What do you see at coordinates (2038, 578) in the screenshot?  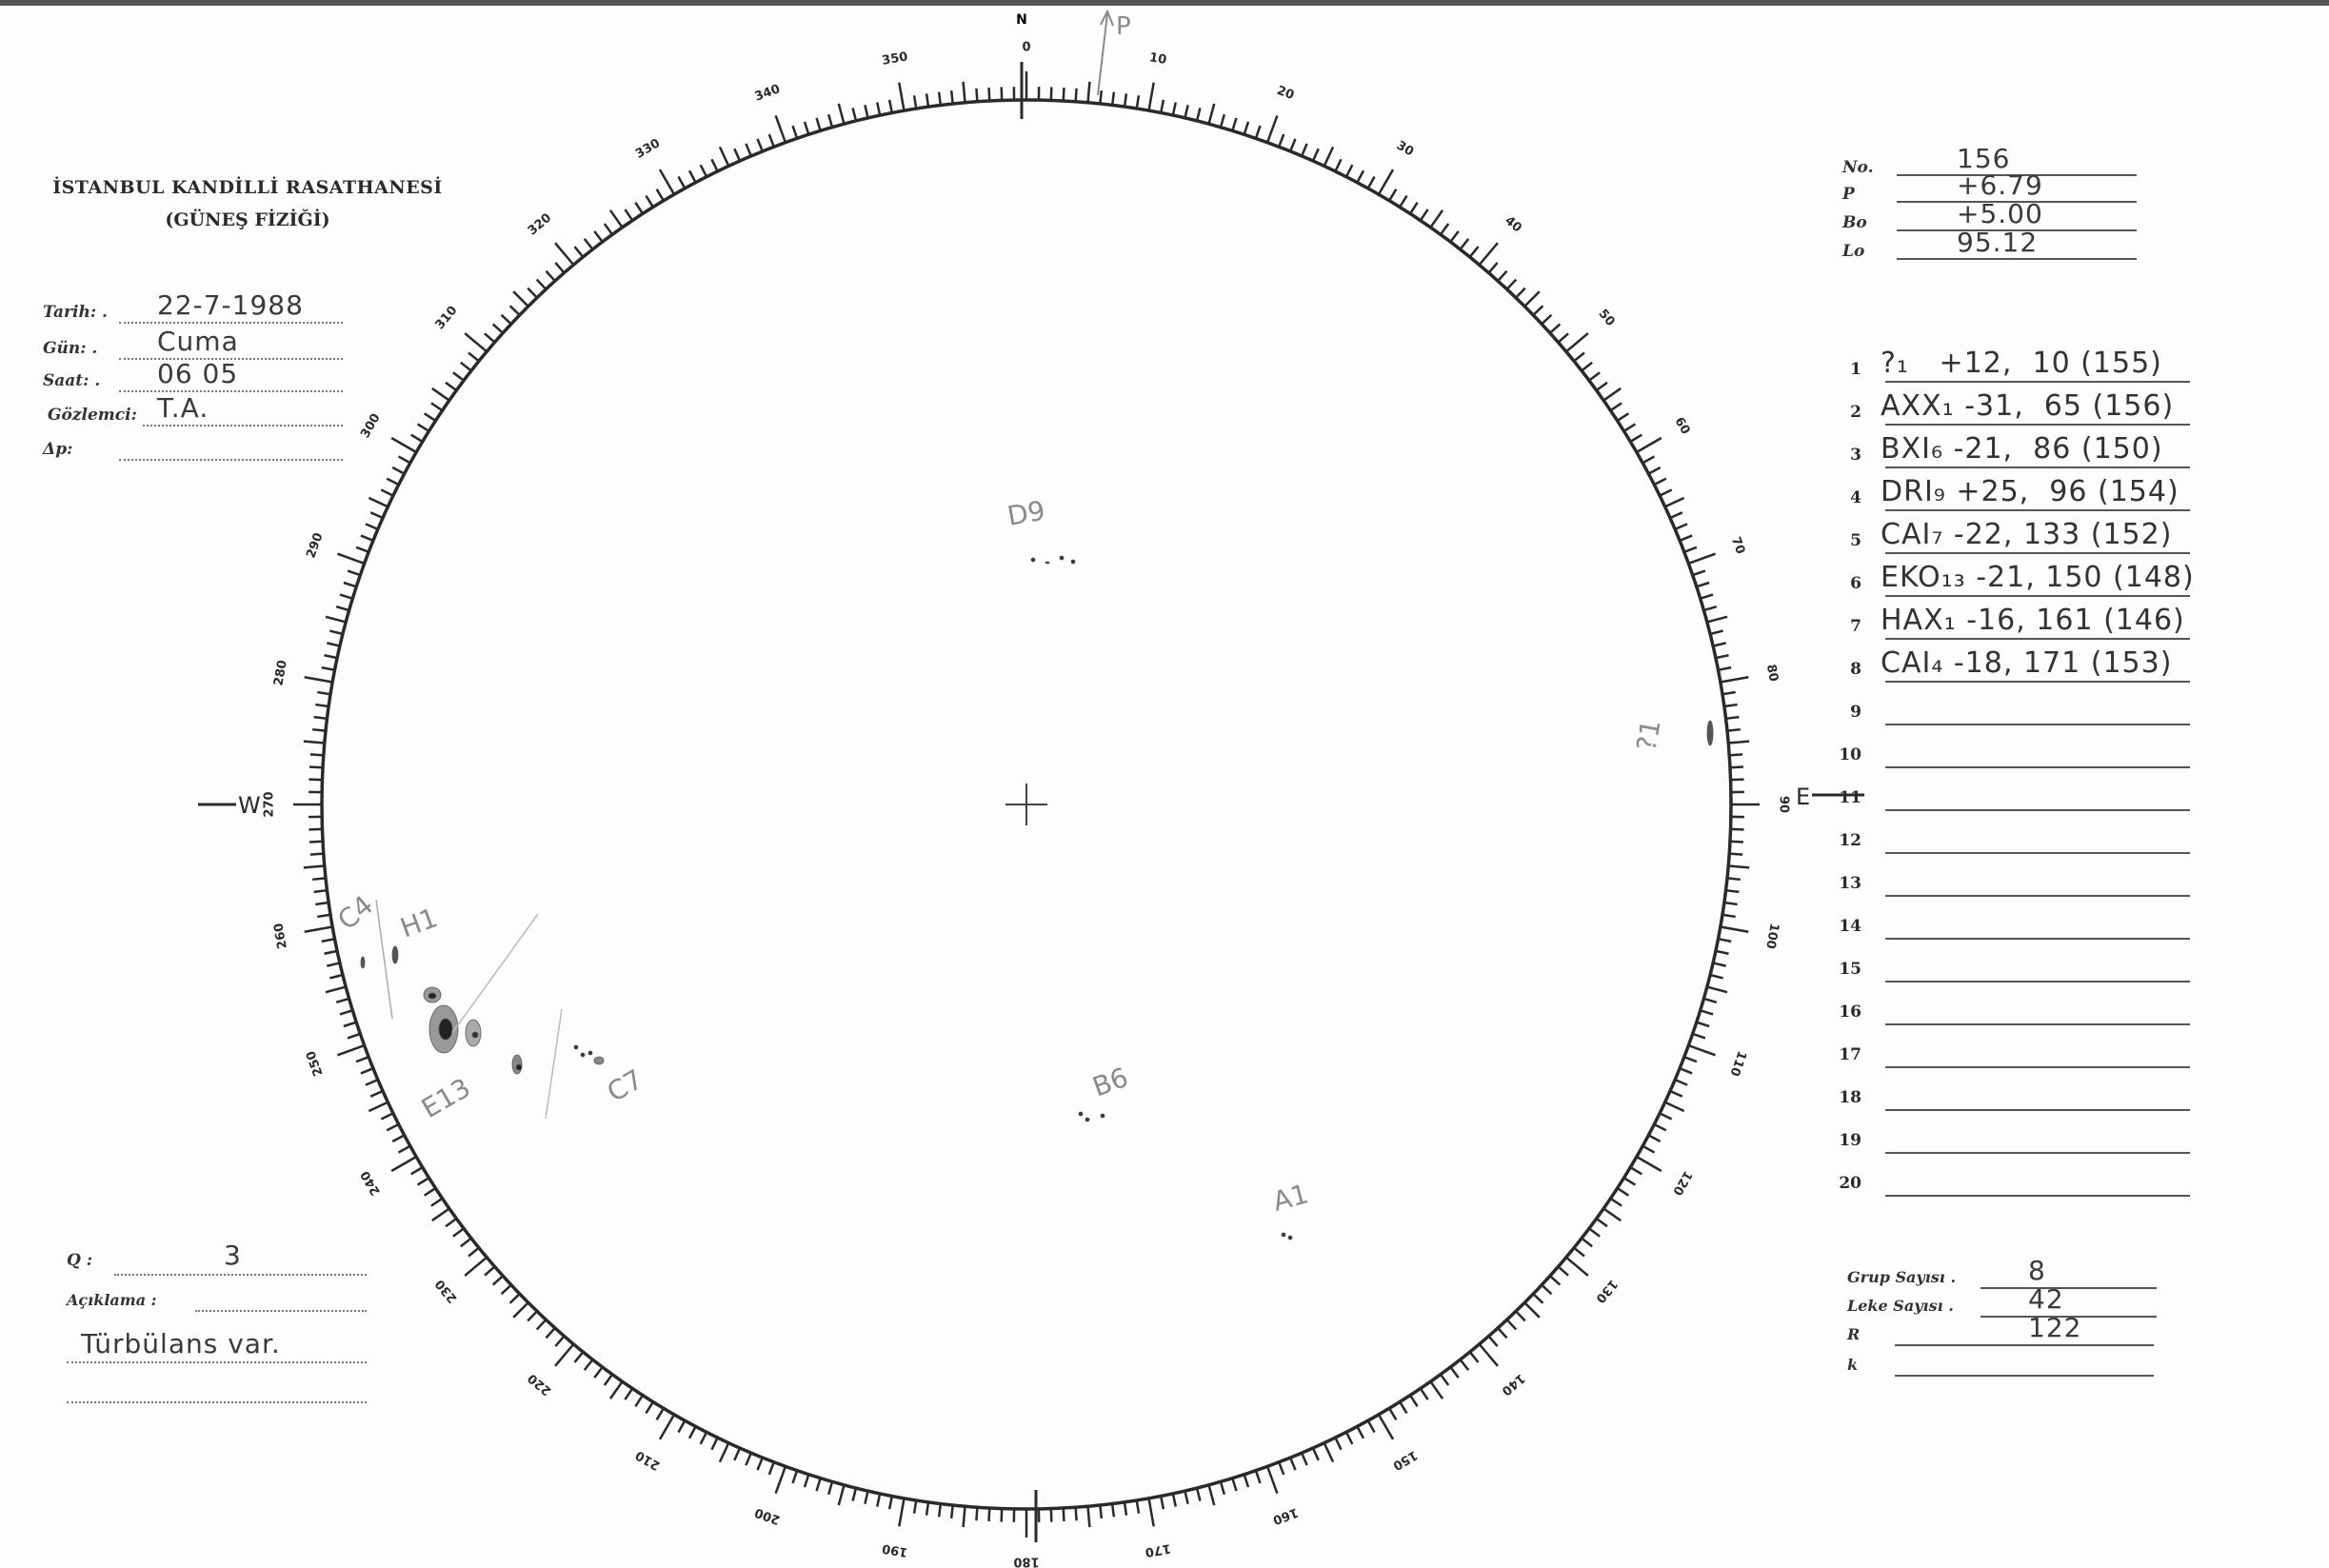 I see `group-row-text: EKO₁₃ -21, 150 (148)` at bounding box center [2038, 578].